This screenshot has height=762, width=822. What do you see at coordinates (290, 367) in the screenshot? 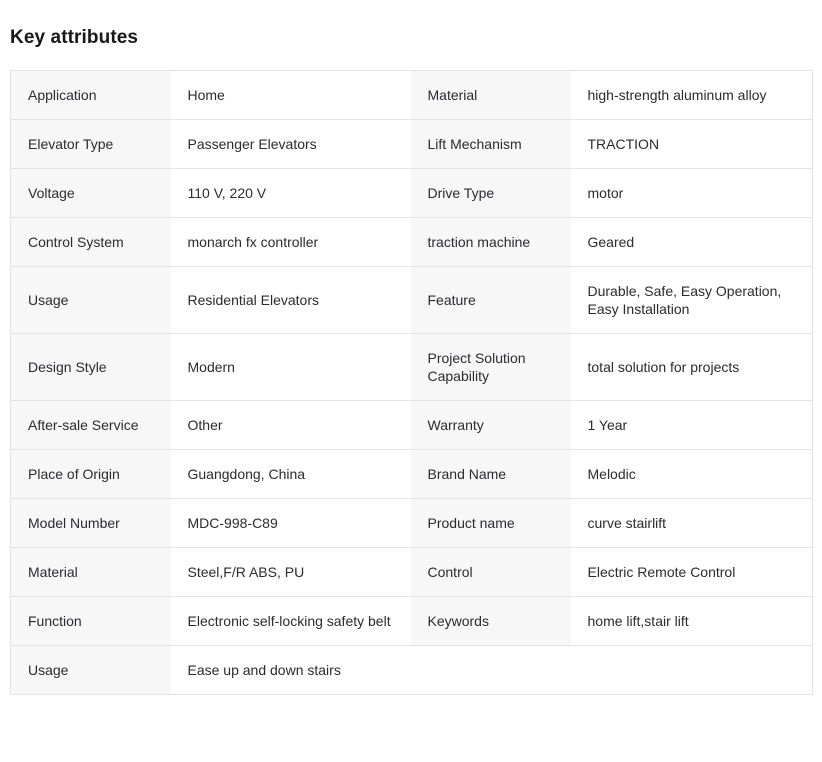
I see `attr-value-cell: Modern` at bounding box center [290, 367].